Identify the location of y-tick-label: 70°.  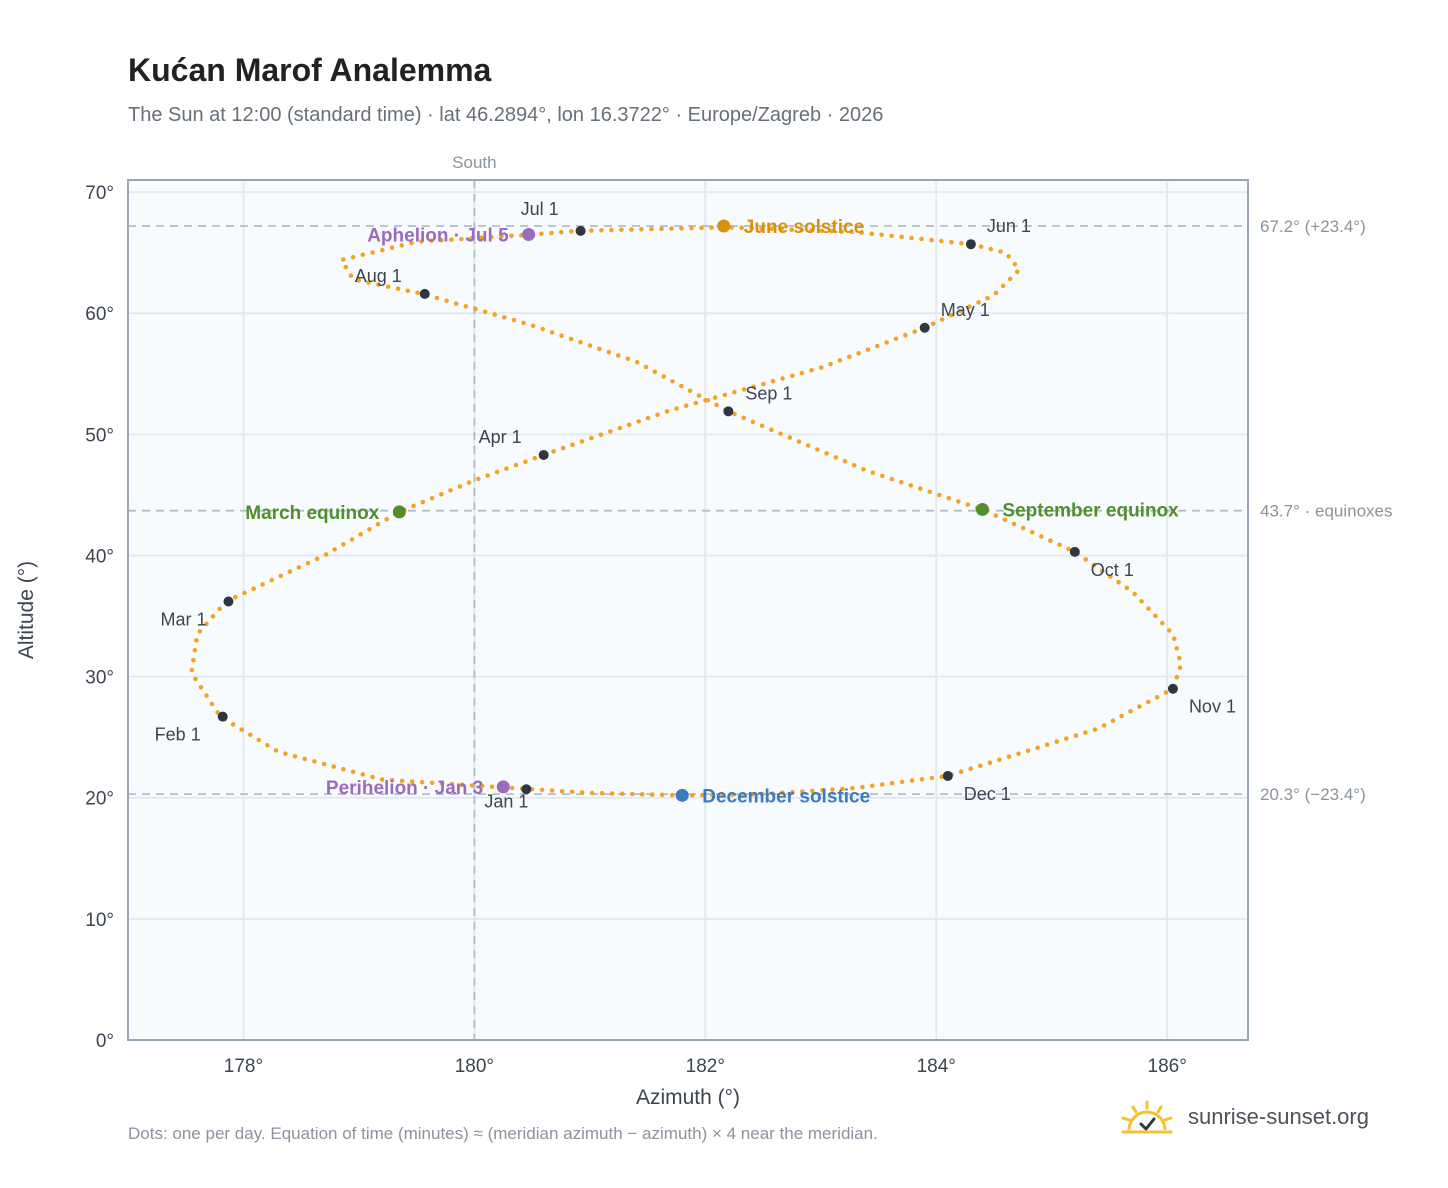
(99, 193).